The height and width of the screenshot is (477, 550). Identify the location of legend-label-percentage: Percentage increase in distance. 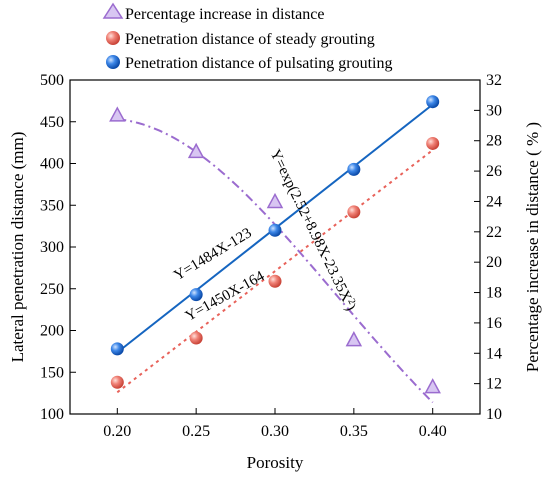
(224, 14).